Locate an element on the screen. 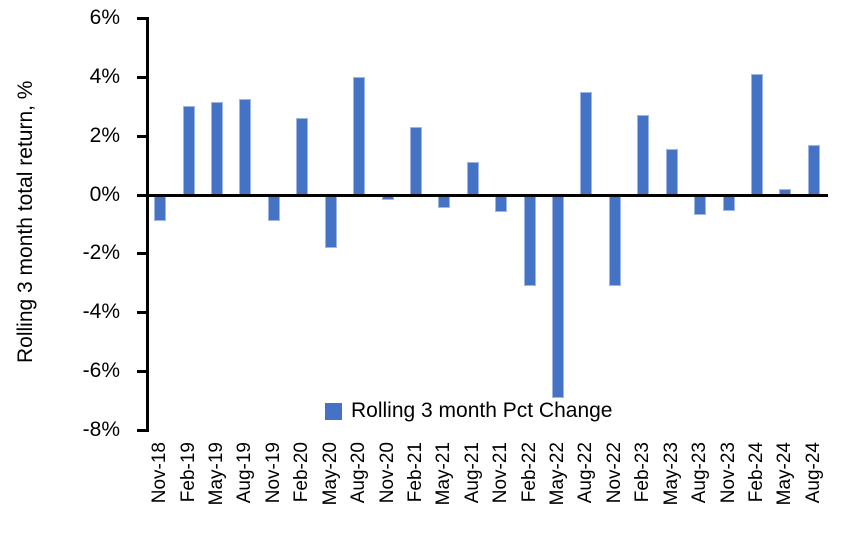  y-axis-tick-label: 2% is located at coordinates (104, 135).